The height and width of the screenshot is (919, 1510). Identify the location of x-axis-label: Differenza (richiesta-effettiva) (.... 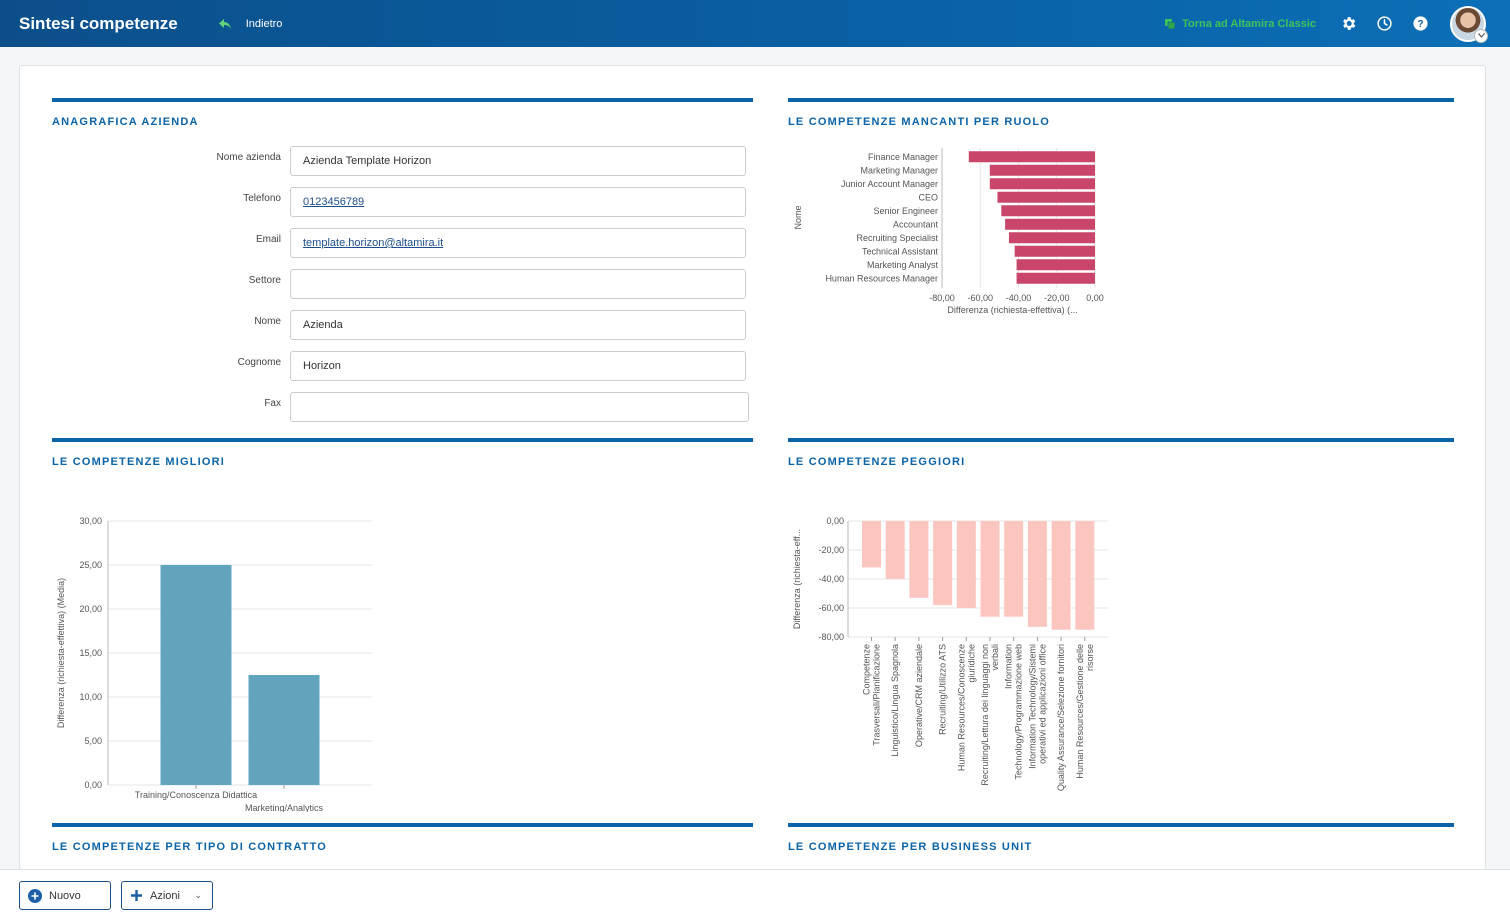
(1012, 310).